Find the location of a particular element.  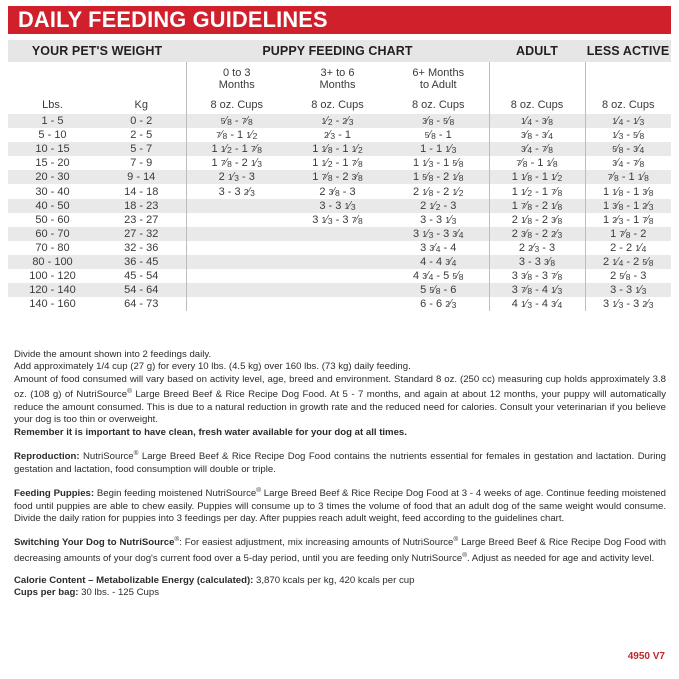

cell-kg: 27 - 32 is located at coordinates (141, 233).